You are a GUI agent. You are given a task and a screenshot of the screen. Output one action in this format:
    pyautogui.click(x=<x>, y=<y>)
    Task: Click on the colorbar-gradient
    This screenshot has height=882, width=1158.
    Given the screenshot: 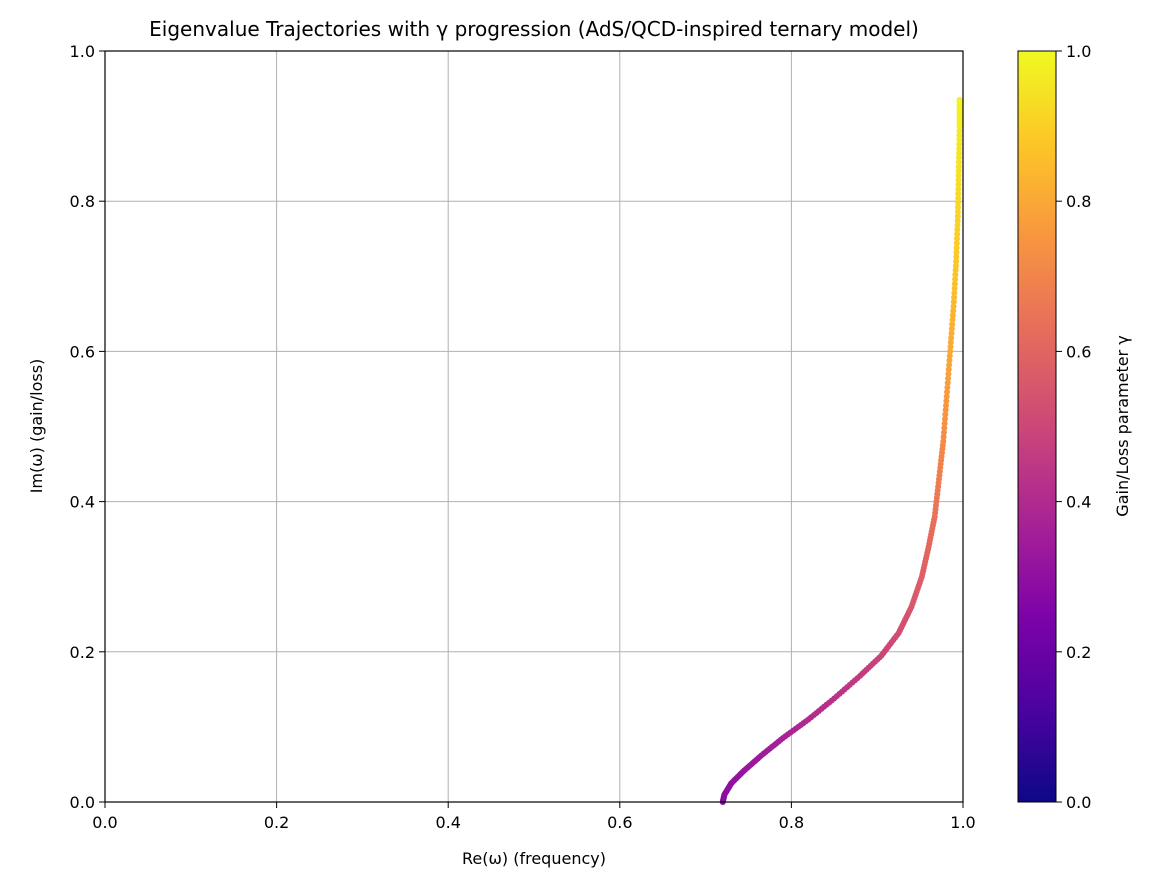 What is the action you would take?
    pyautogui.click(x=1037, y=426)
    